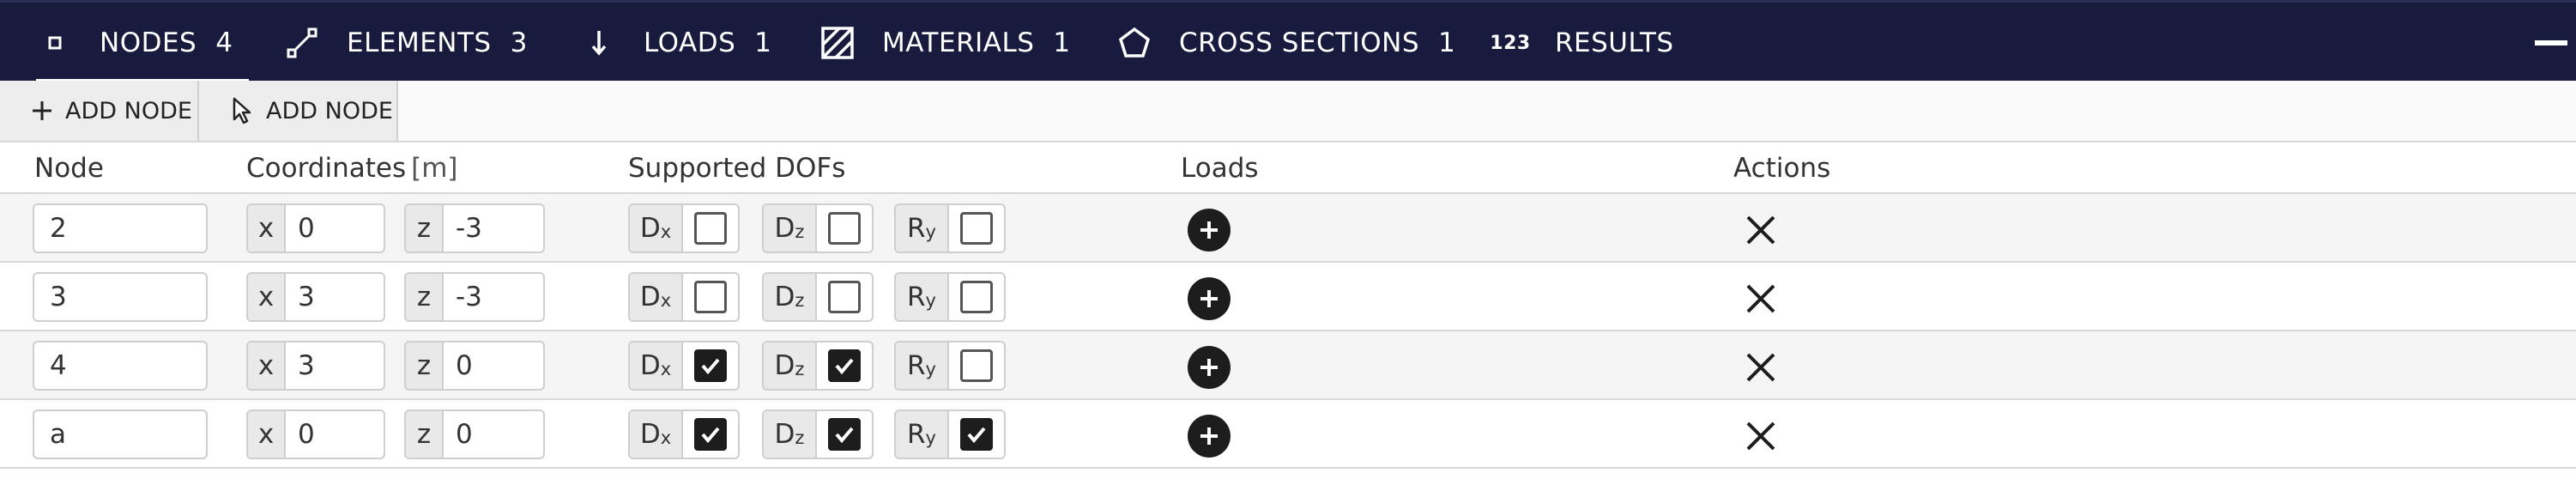  I want to click on node-name-field: 4, so click(121, 366).